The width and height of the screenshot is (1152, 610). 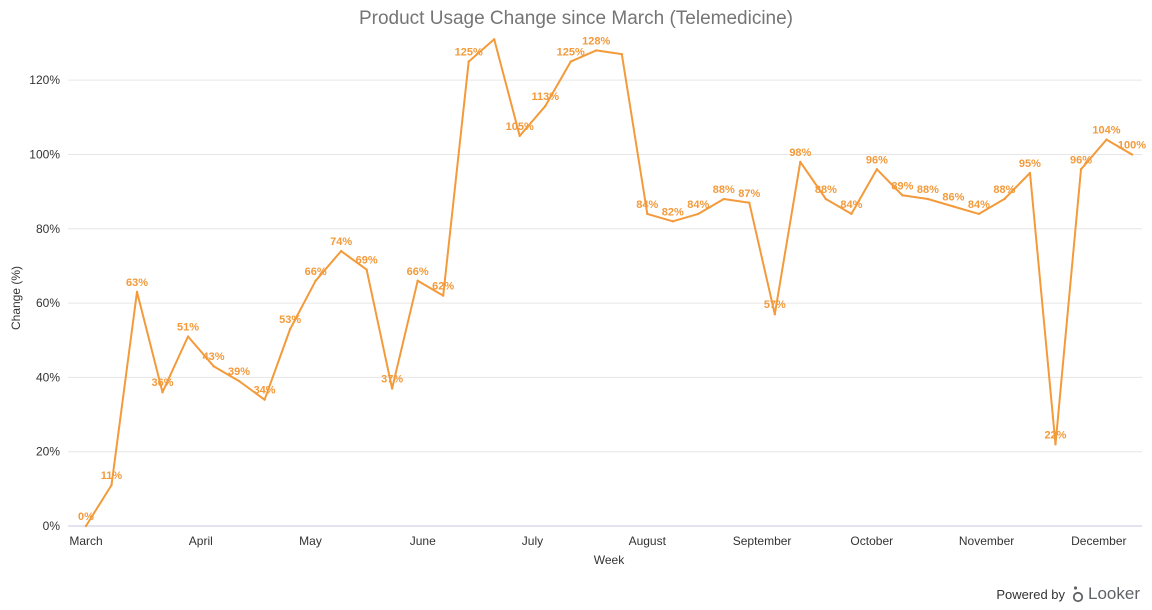 What do you see at coordinates (877, 160) in the screenshot?
I see `data-label: 96%` at bounding box center [877, 160].